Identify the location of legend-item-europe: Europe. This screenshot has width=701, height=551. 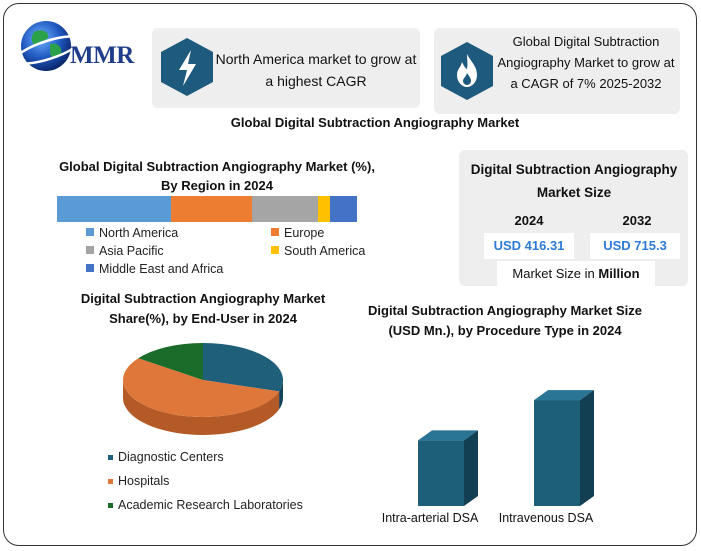
(297, 233).